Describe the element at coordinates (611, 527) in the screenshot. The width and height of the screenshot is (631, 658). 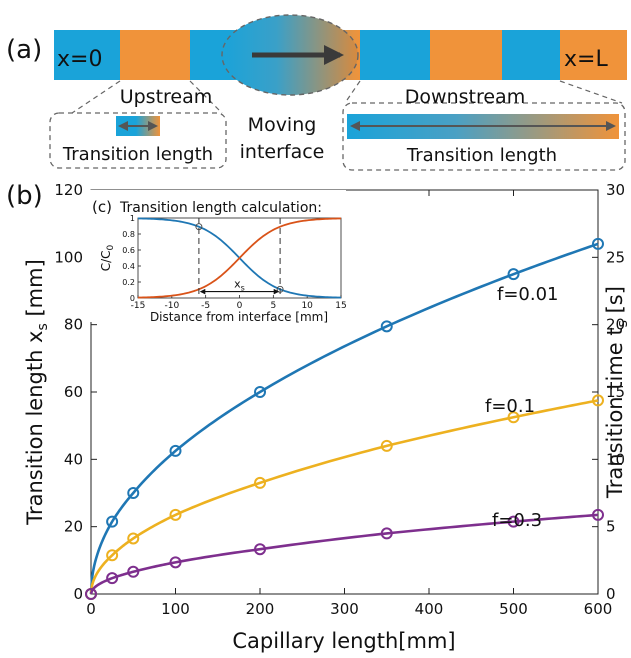
I see `y2-tick-label: 5` at that location.